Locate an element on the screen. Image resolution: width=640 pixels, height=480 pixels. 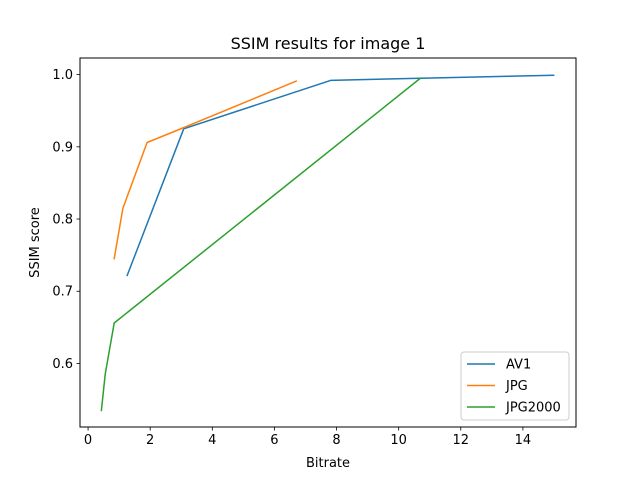
y-tick-label: 0.6 is located at coordinates (62, 364).